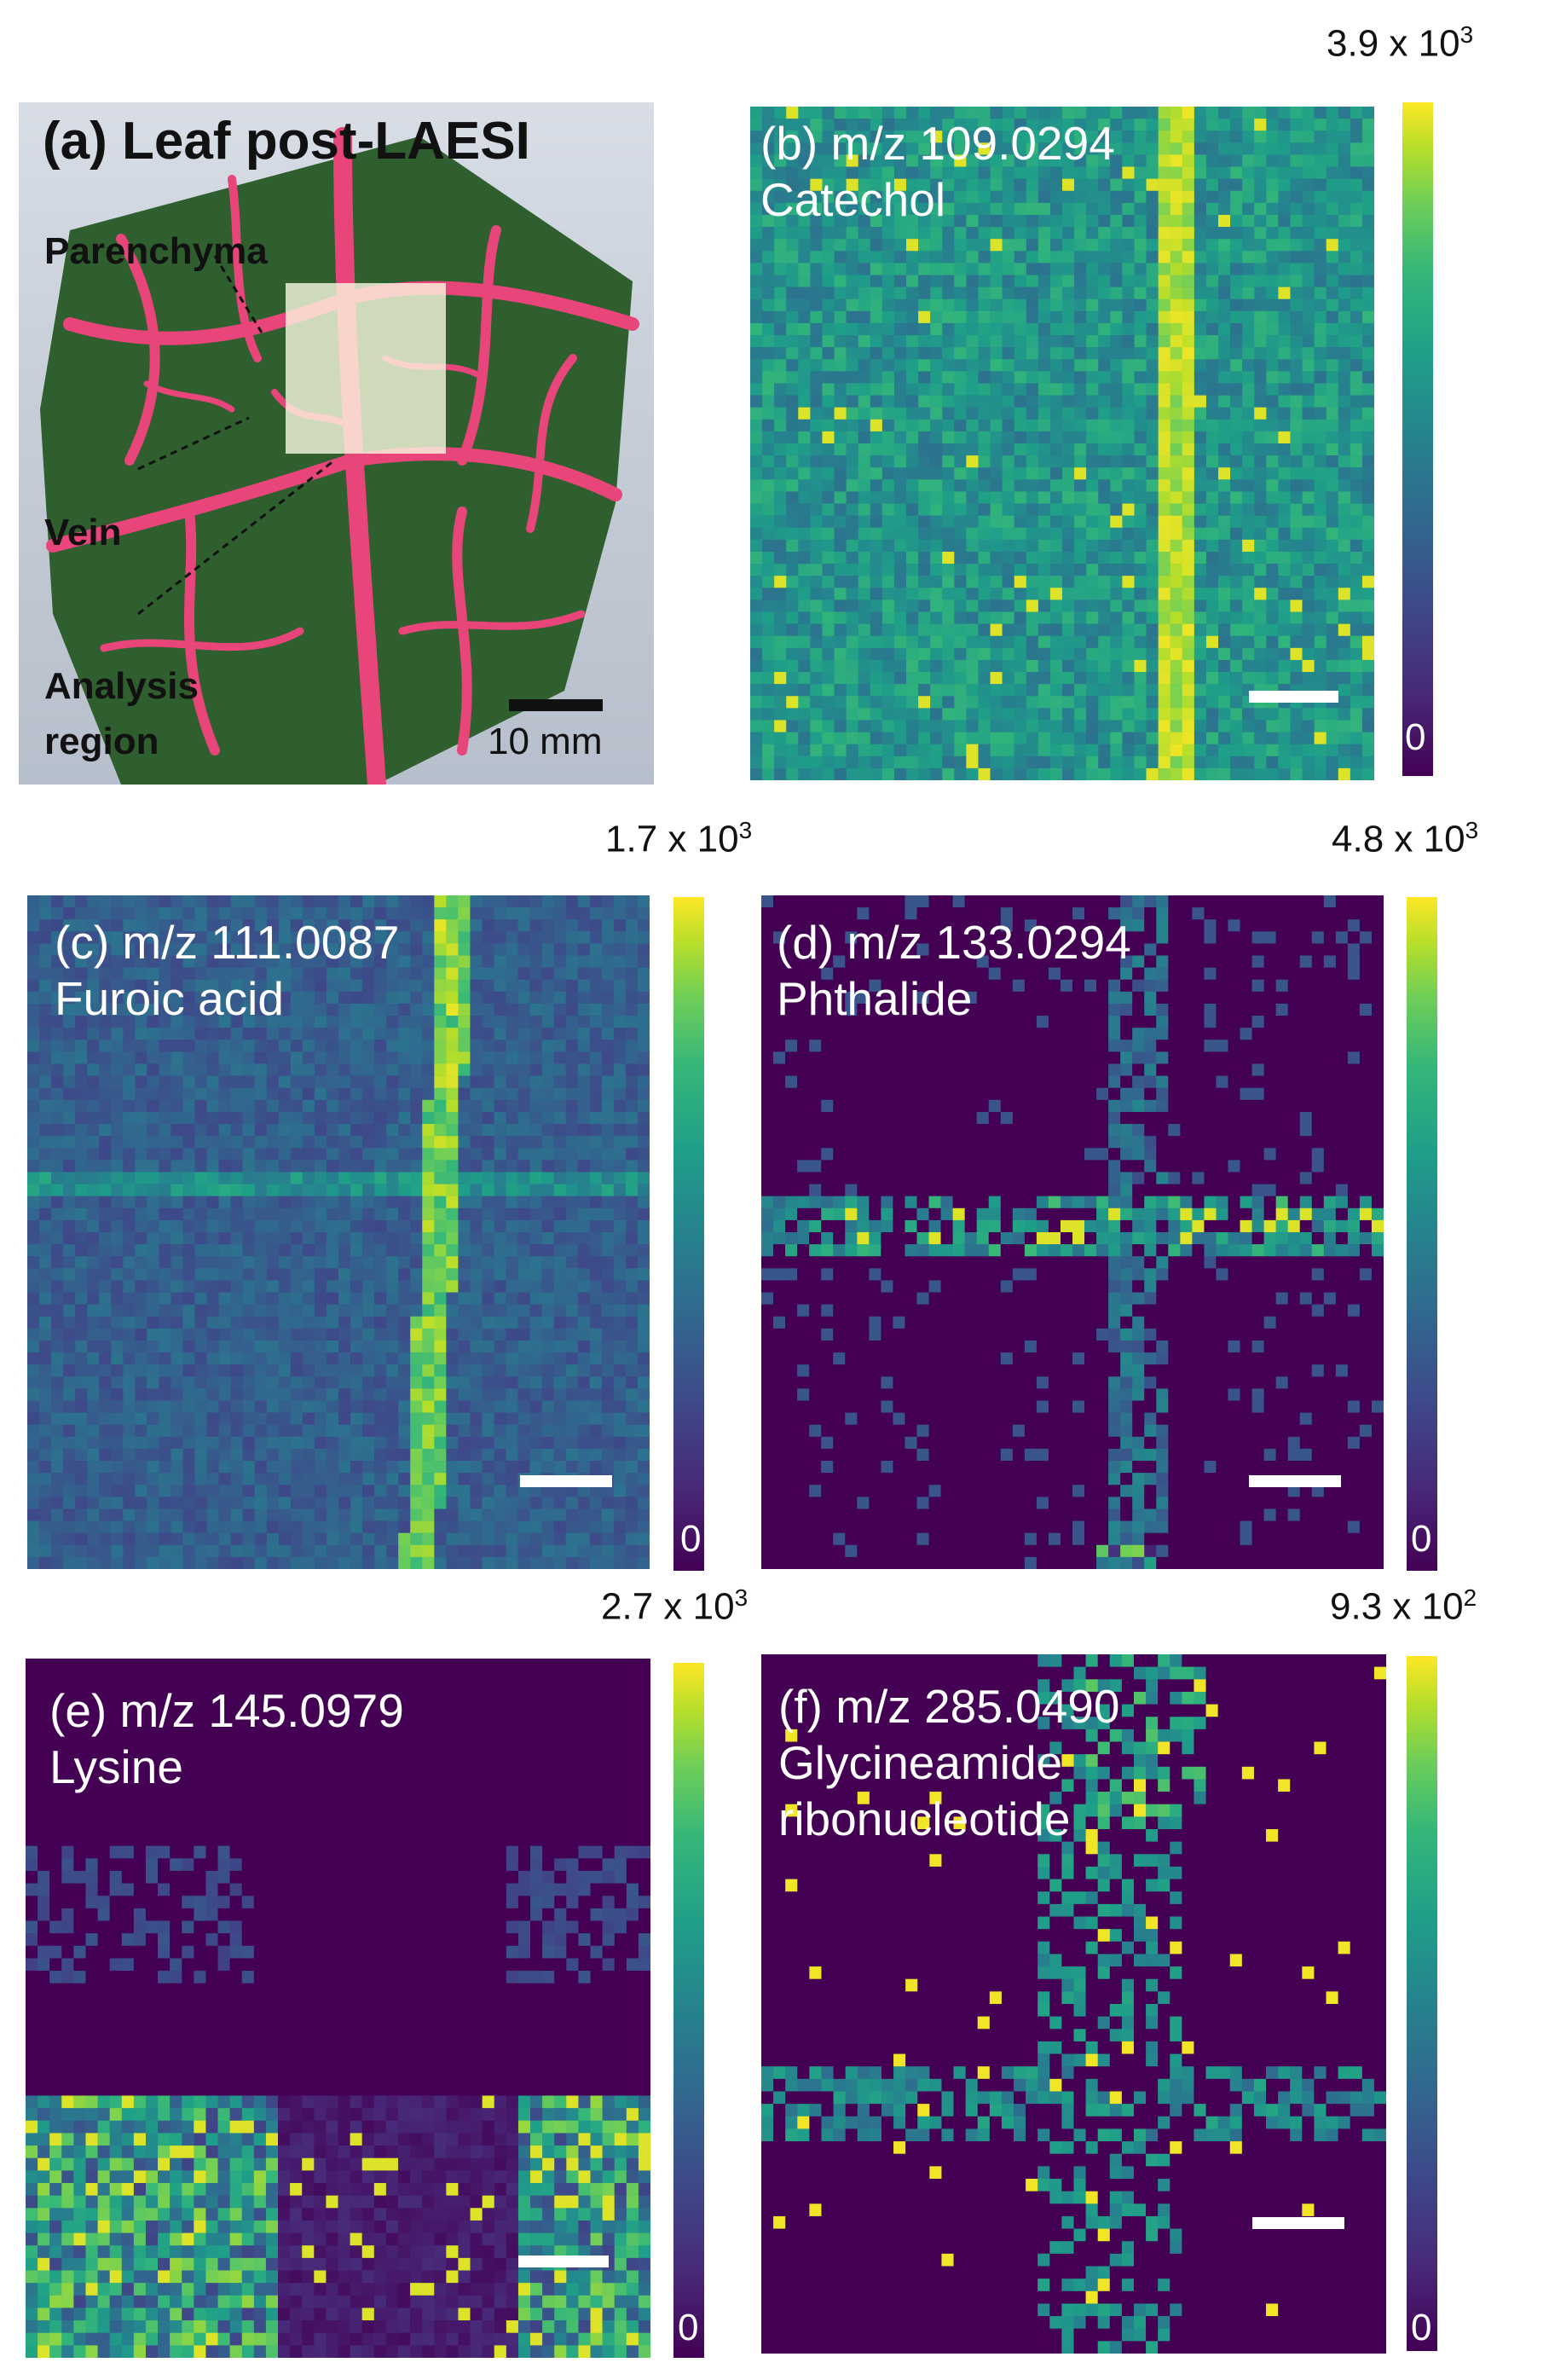  I want to click on panel-c-scale-bar, so click(566, 1481).